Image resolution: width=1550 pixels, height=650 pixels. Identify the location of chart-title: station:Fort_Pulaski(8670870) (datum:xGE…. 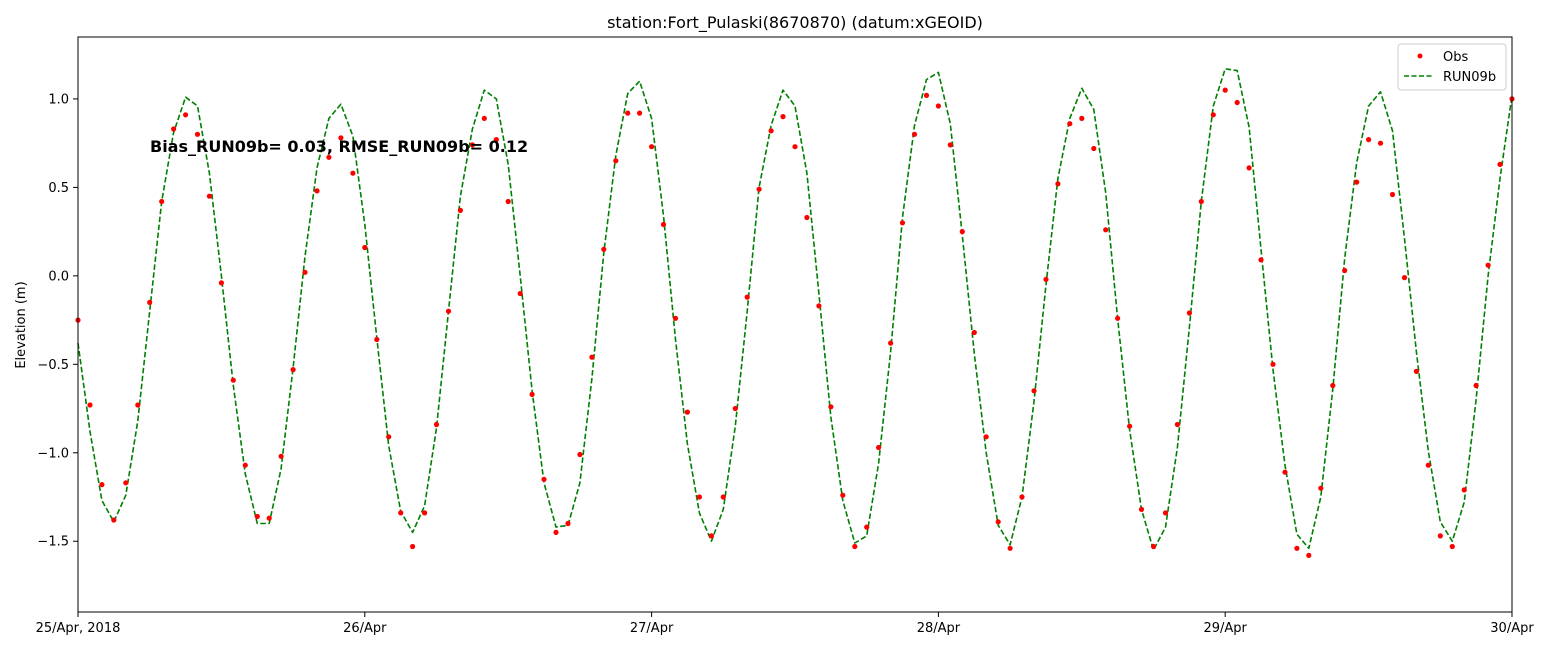
(795, 23).